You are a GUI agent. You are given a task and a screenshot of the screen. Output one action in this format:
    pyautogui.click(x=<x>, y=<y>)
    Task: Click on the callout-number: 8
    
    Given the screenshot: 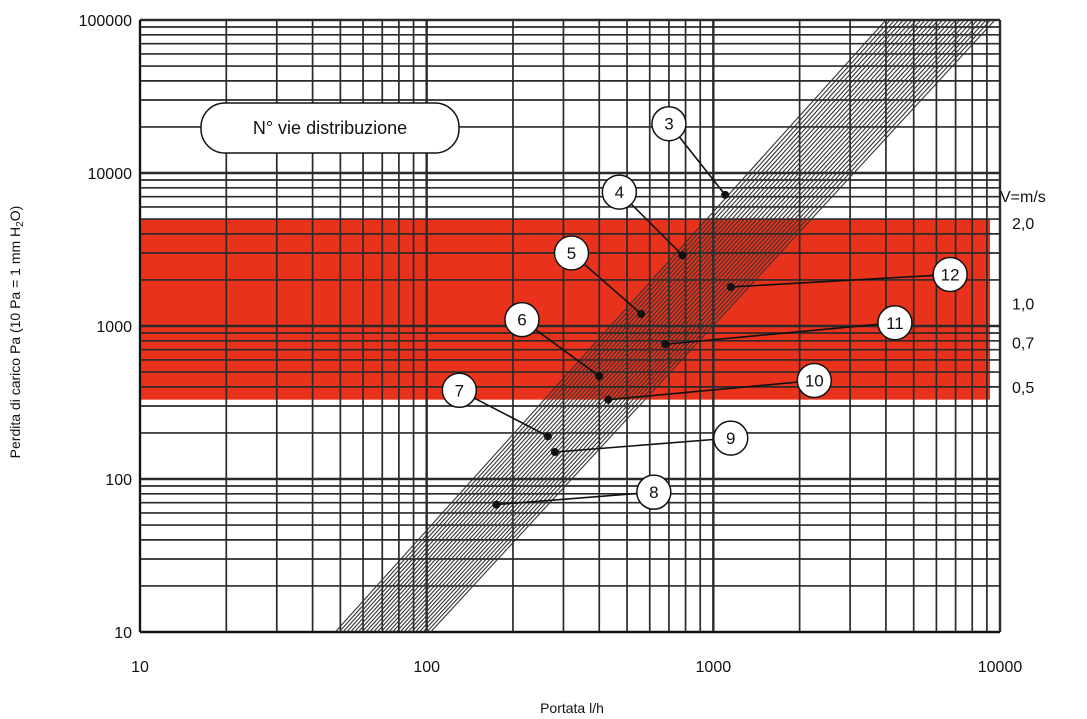 What is the action you would take?
    pyautogui.click(x=653, y=492)
    